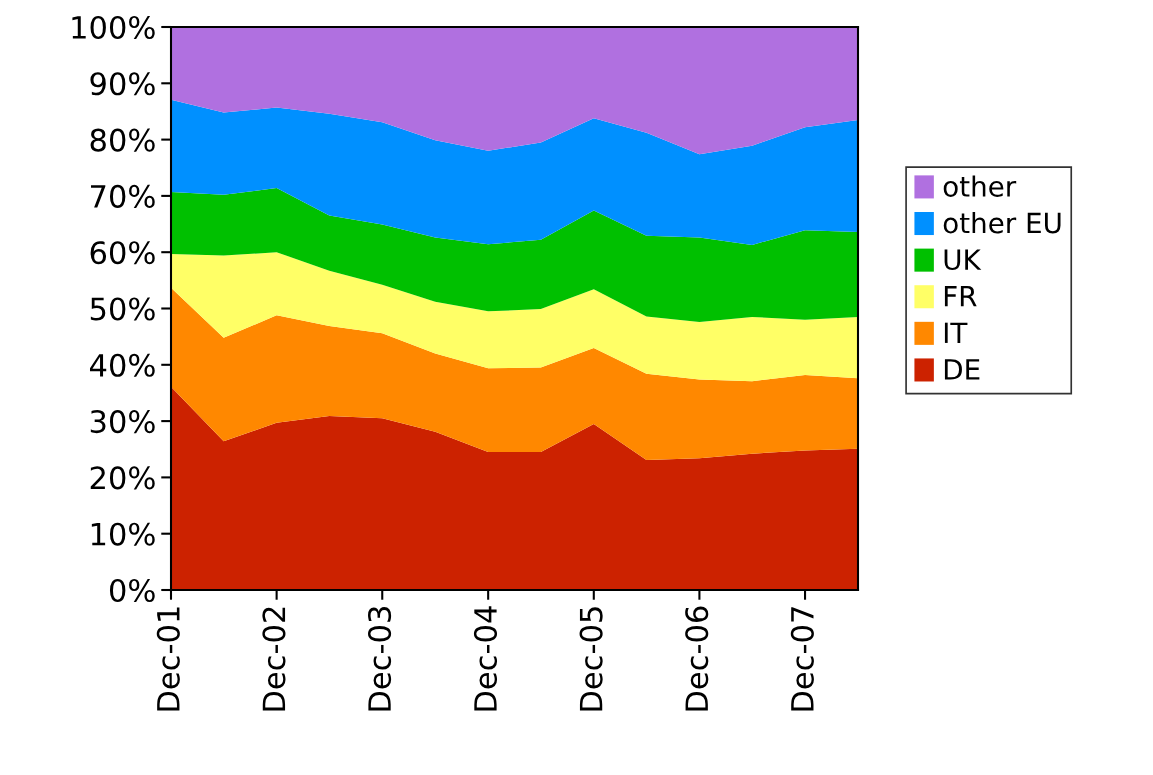  Describe the element at coordinates (802, 659) in the screenshot. I see `x-tick-label: Dec-07` at that location.